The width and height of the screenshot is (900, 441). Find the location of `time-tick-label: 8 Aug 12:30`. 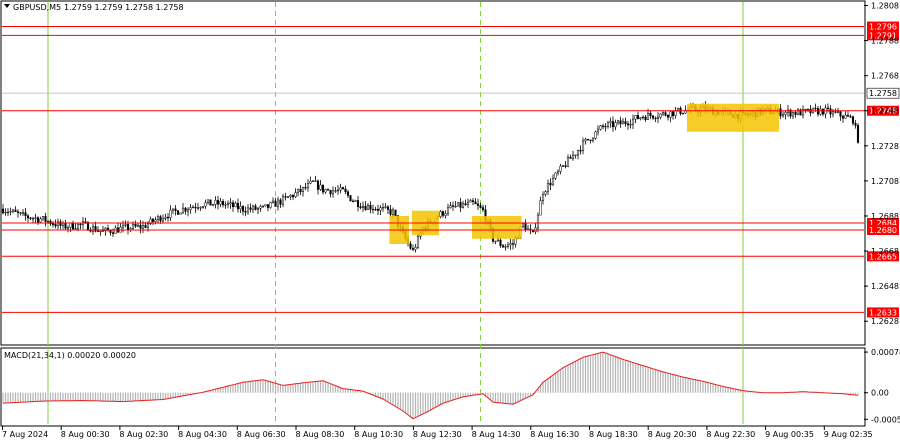

time-tick-label: 8 Aug 12:30 is located at coordinates (437, 434).